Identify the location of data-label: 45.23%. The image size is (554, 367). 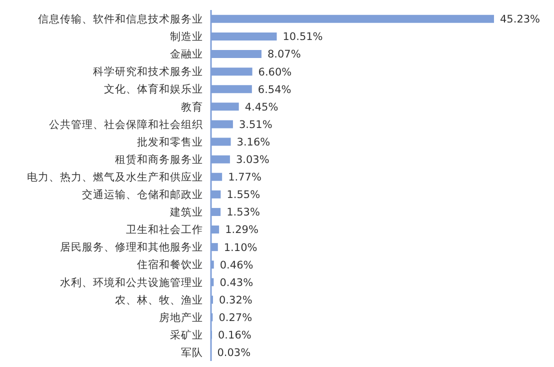
(520, 20).